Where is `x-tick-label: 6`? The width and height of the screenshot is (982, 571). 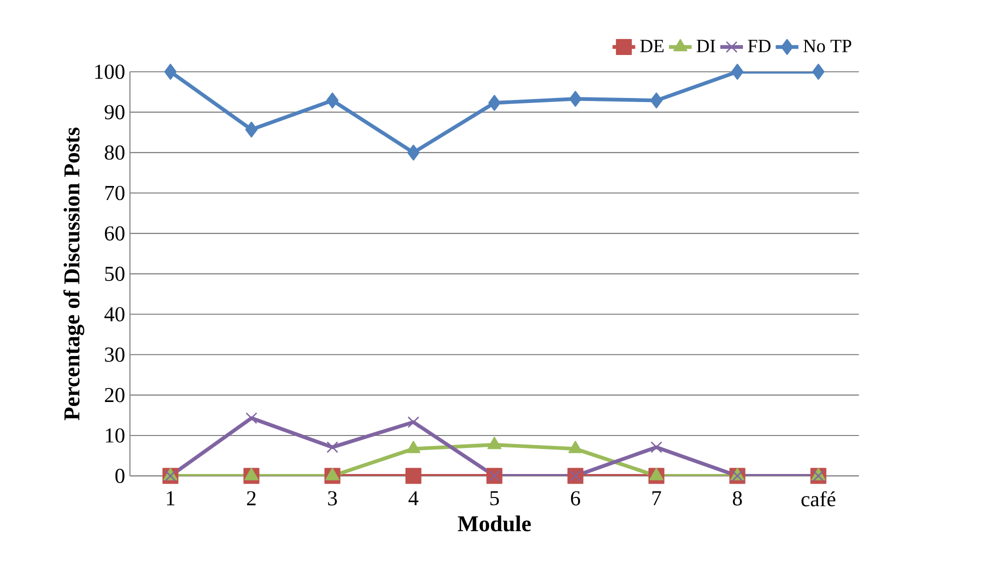
x-tick-label: 6 is located at coordinates (575, 498).